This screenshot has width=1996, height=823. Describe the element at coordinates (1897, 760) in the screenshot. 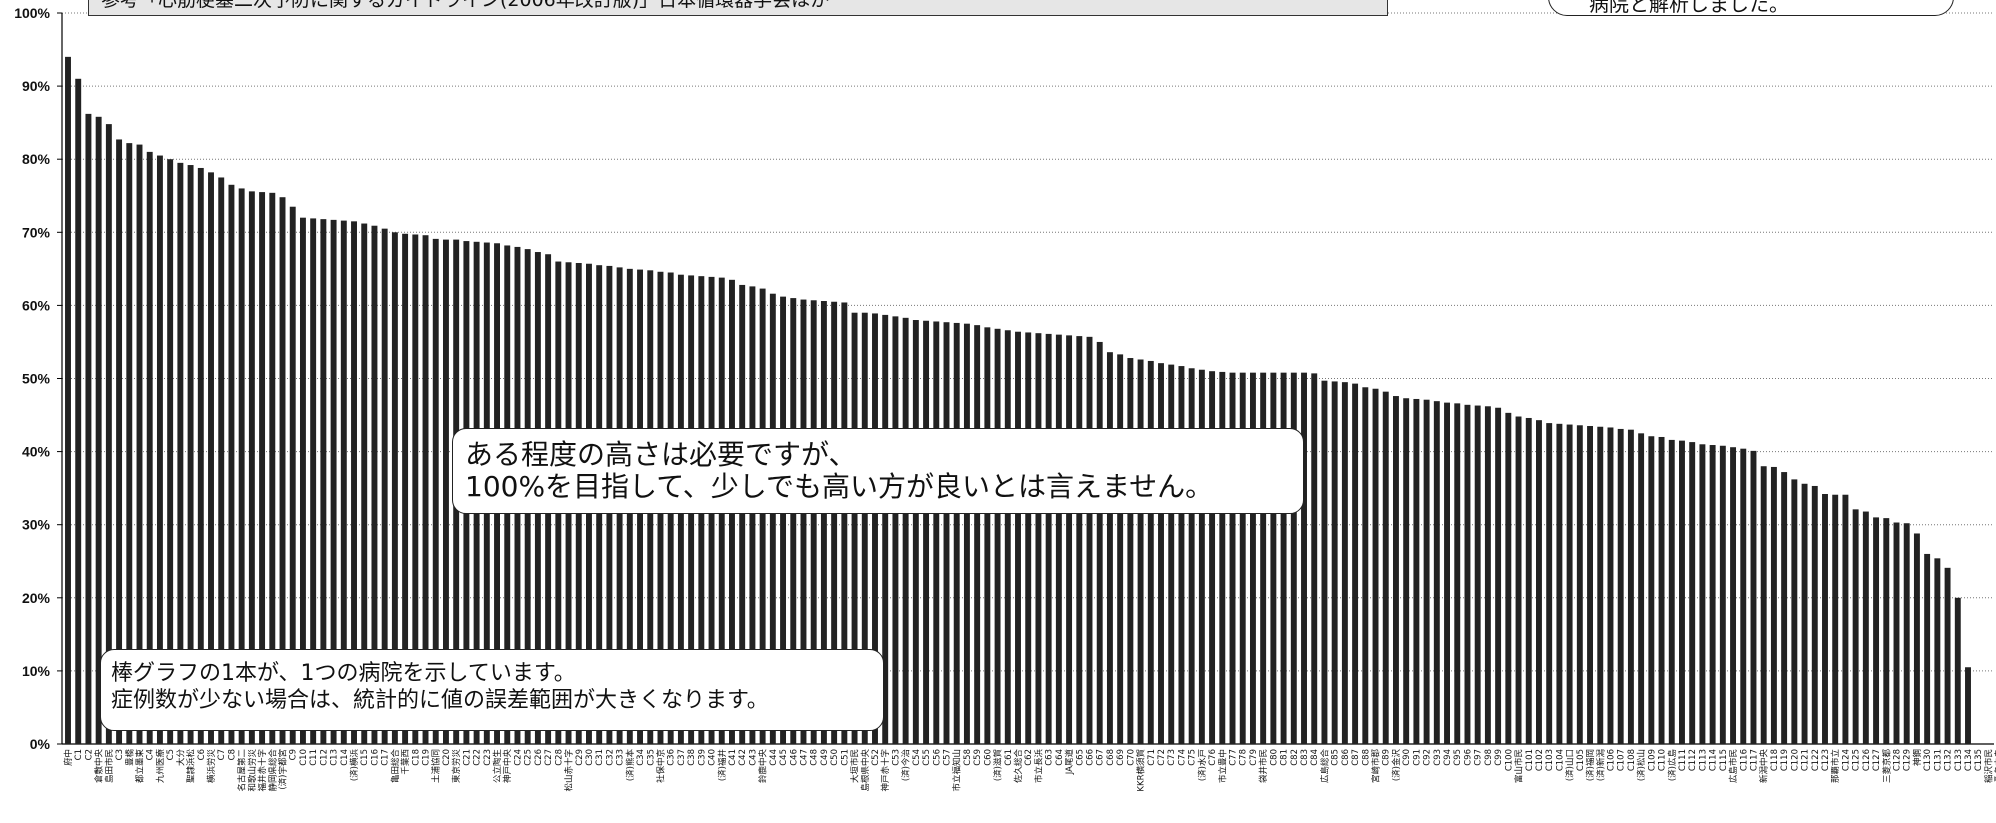

I see `x-tick-label: C128` at that location.